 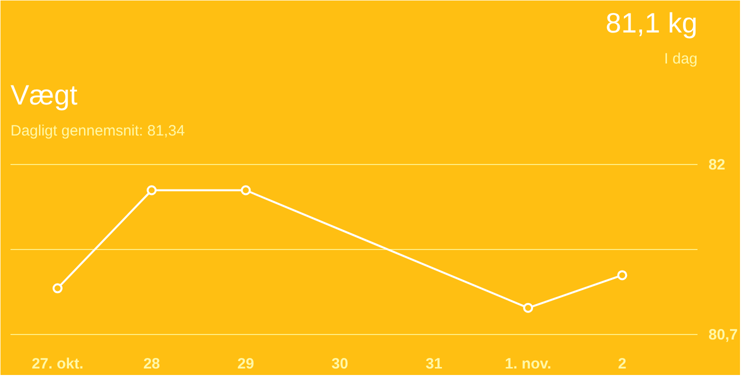 I want to click on y-tick-label: 80,7, so click(x=723, y=335).